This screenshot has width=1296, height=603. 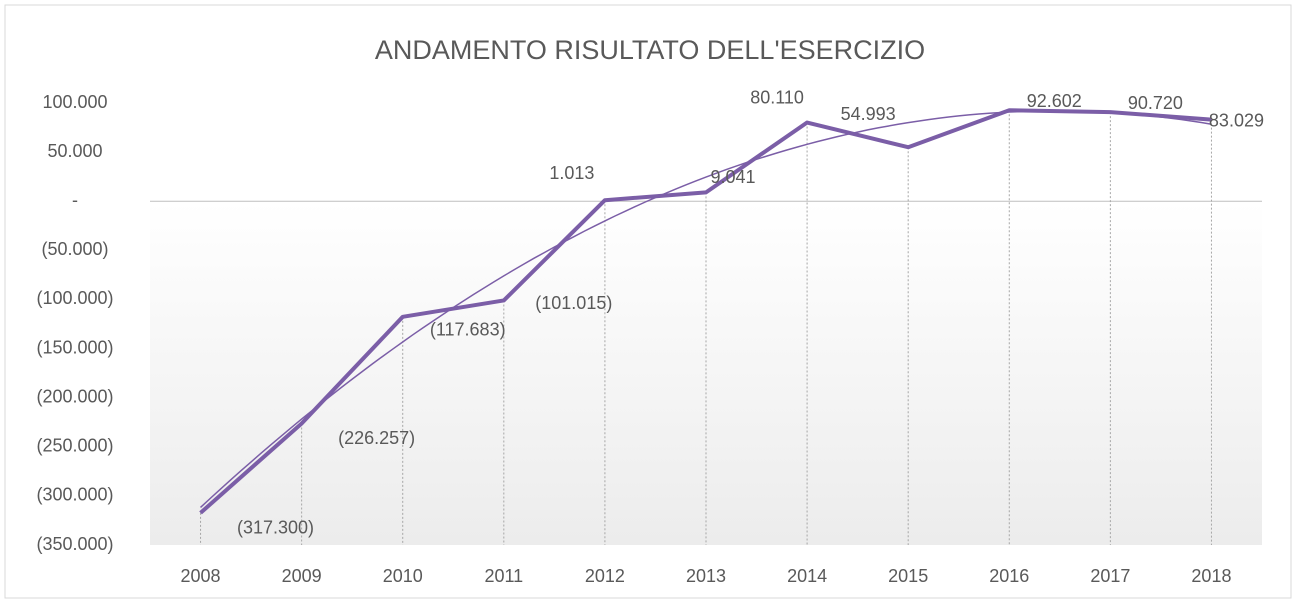 I want to click on x-tick-label: 2011, so click(x=503, y=576).